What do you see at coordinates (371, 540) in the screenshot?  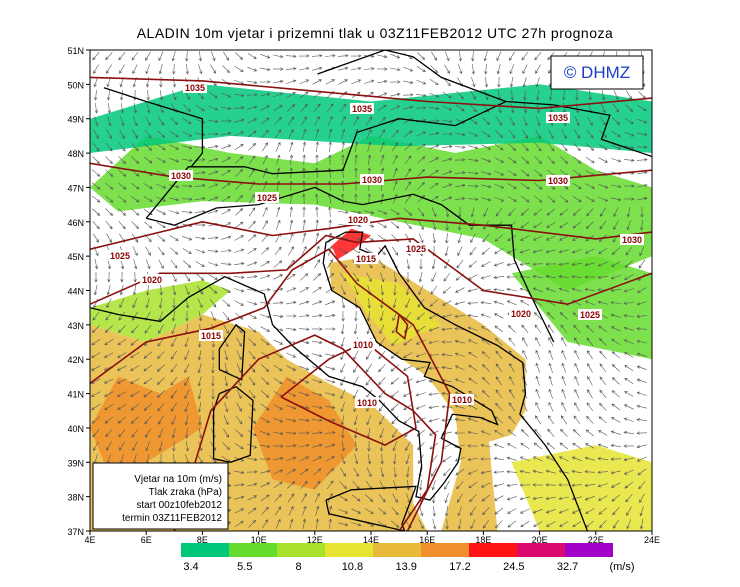 I see `lon-label: 14E` at bounding box center [371, 540].